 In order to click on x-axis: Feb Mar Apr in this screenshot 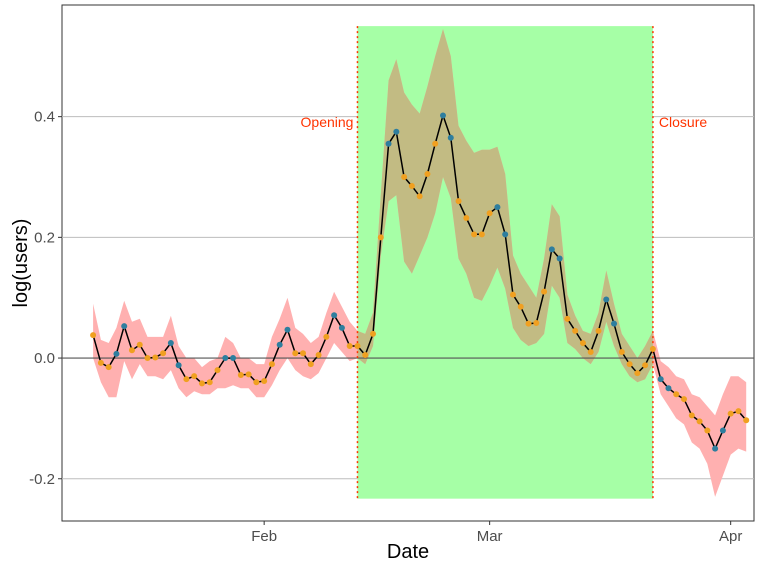, I will do `click(496, 533)`.